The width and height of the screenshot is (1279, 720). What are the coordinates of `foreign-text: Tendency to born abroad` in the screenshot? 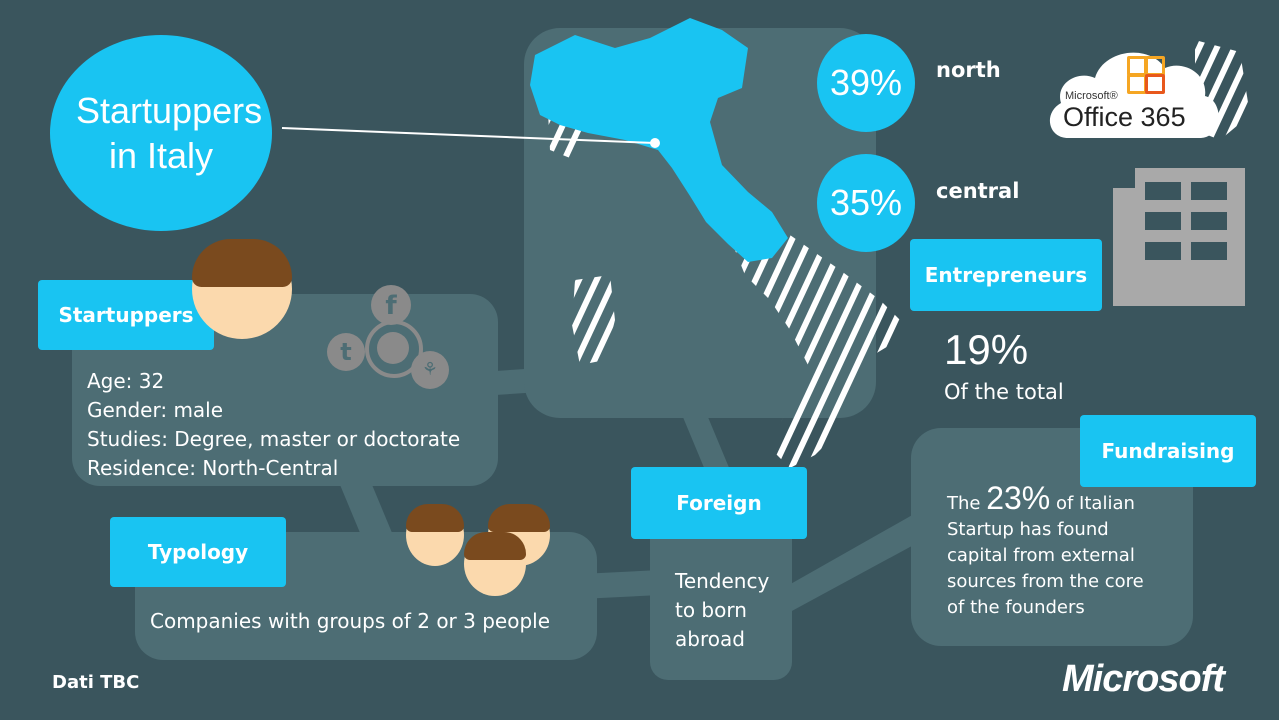 It's located at (722, 610).